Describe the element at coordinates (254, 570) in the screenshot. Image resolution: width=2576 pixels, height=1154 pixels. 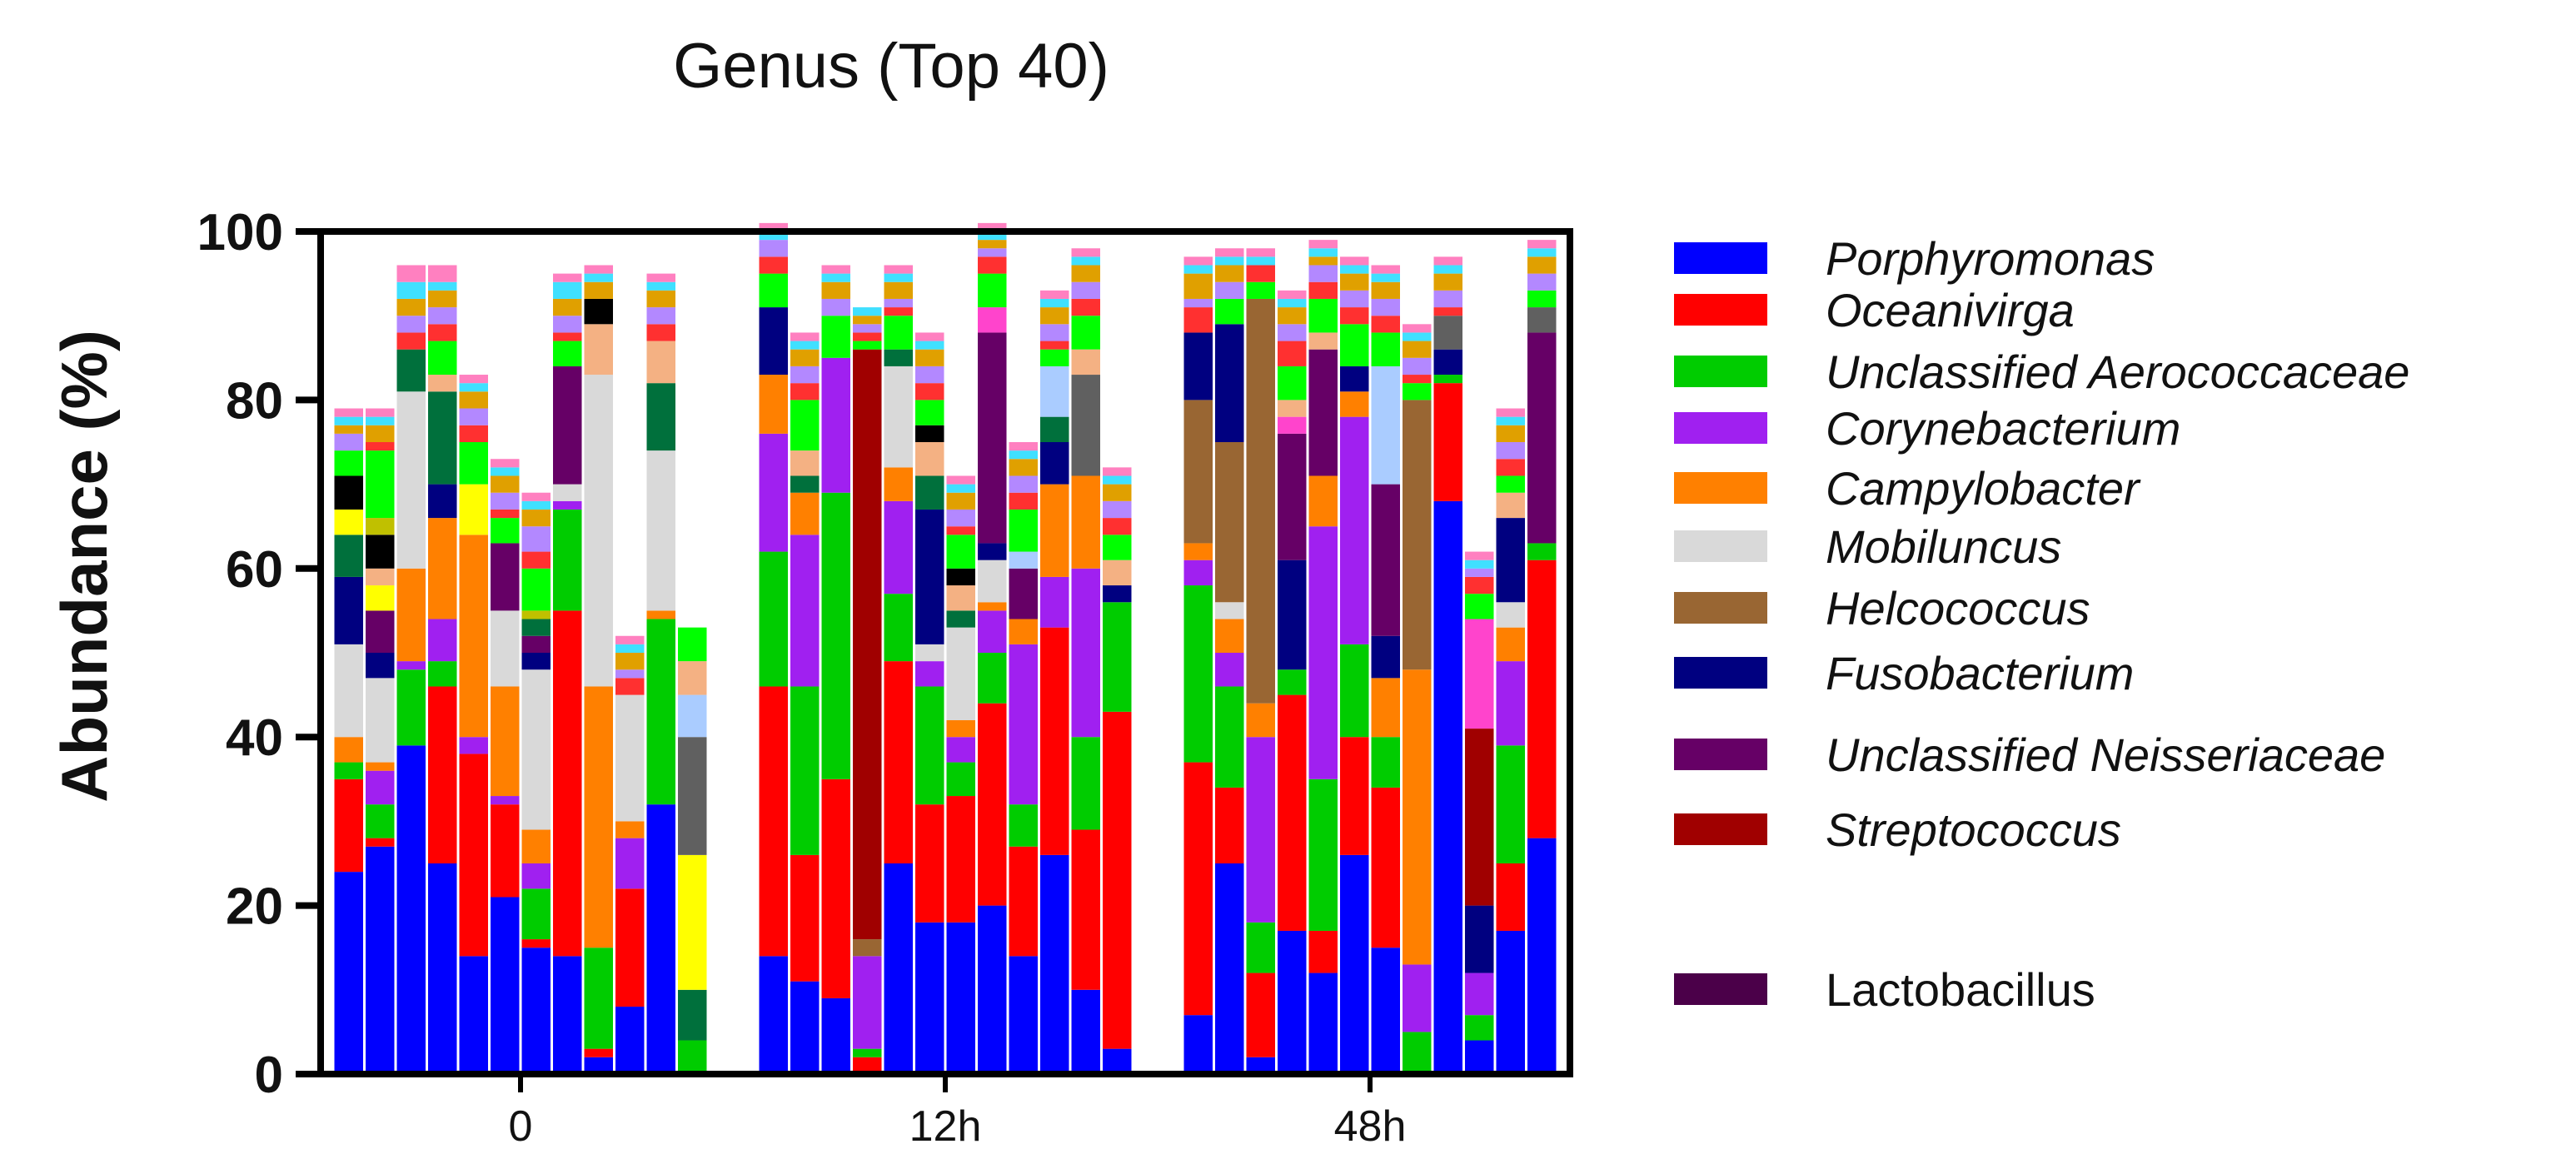
I see `y-tick-label: 60` at that location.